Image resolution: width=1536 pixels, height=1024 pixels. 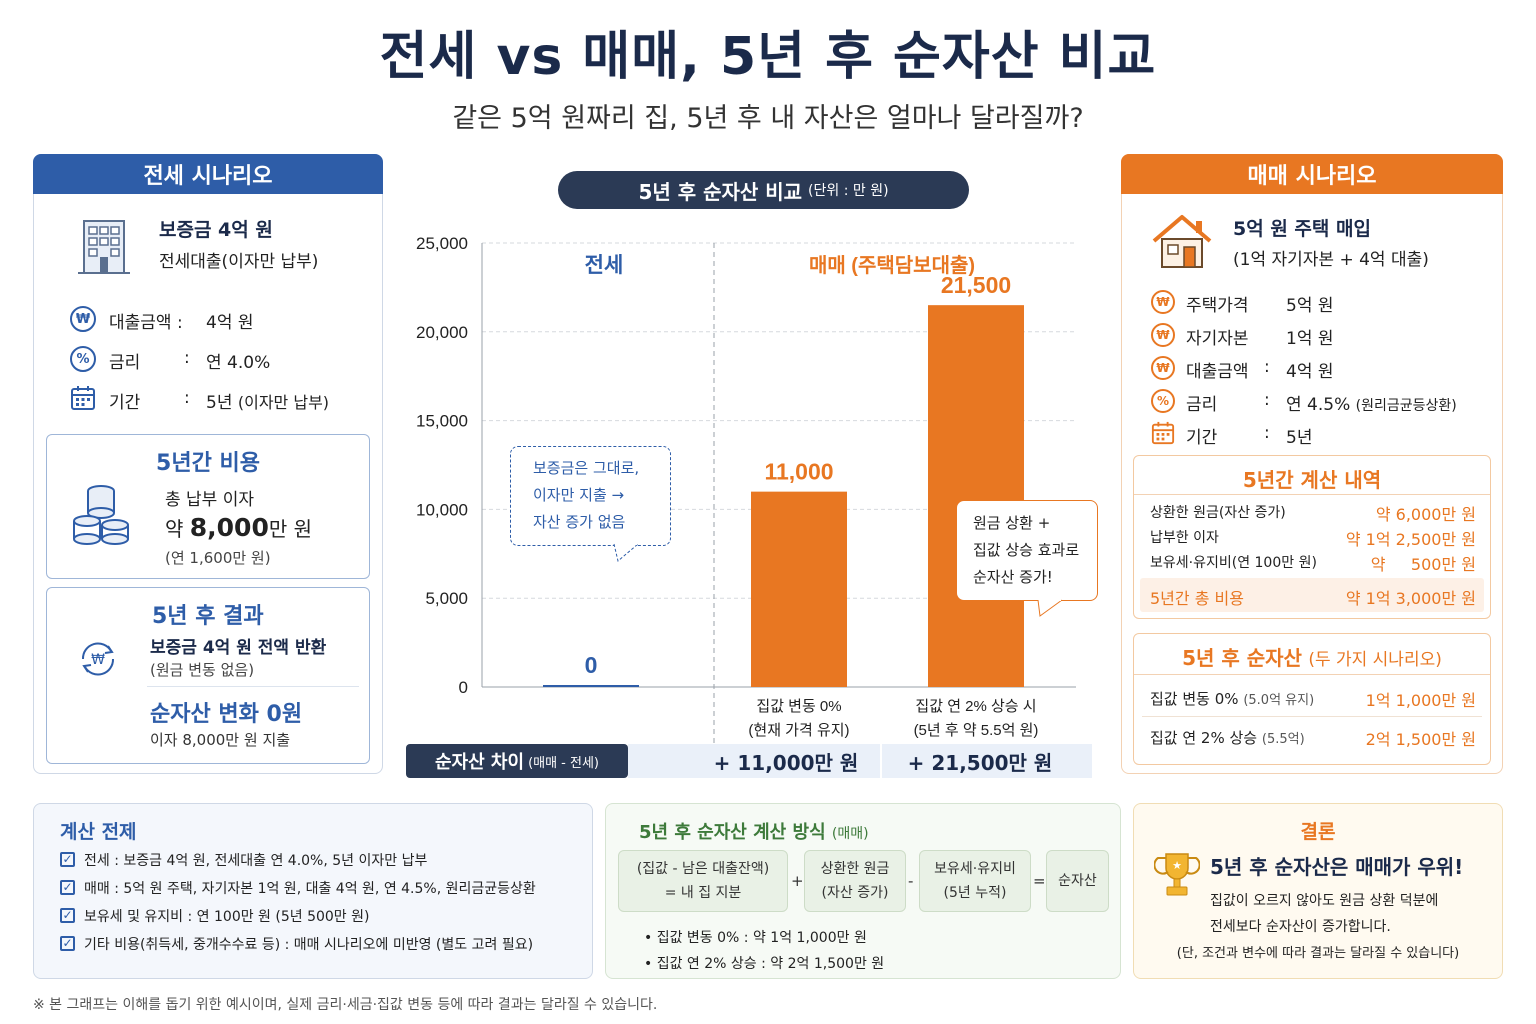 I want to click on group-label-maemae: 매매 (주택담보대출), so click(x=892, y=265).